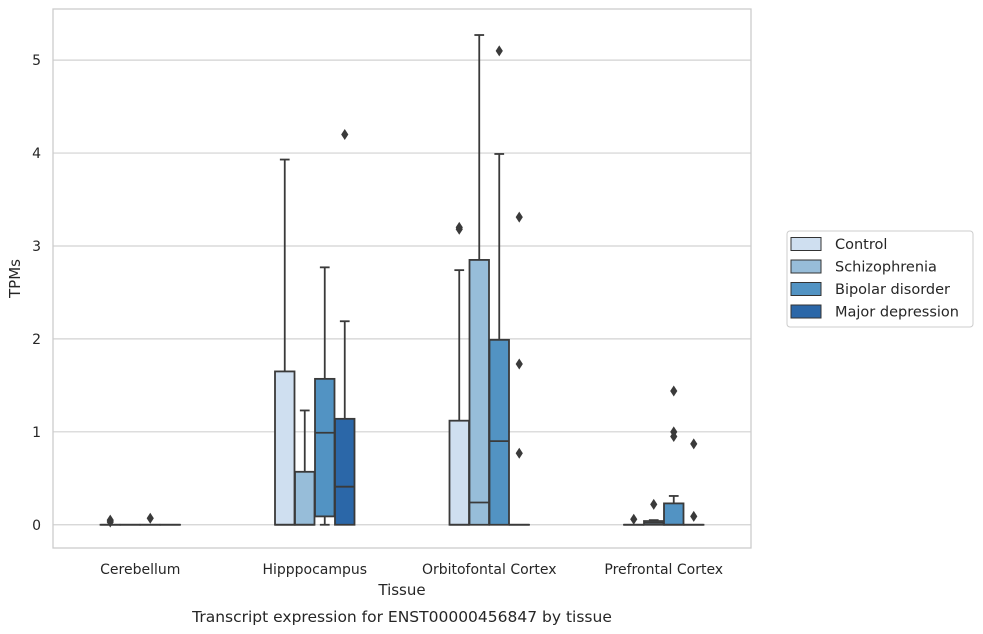 This screenshot has width=983, height=634. What do you see at coordinates (36, 247) in the screenshot?
I see `y-tick-label: 3` at bounding box center [36, 247].